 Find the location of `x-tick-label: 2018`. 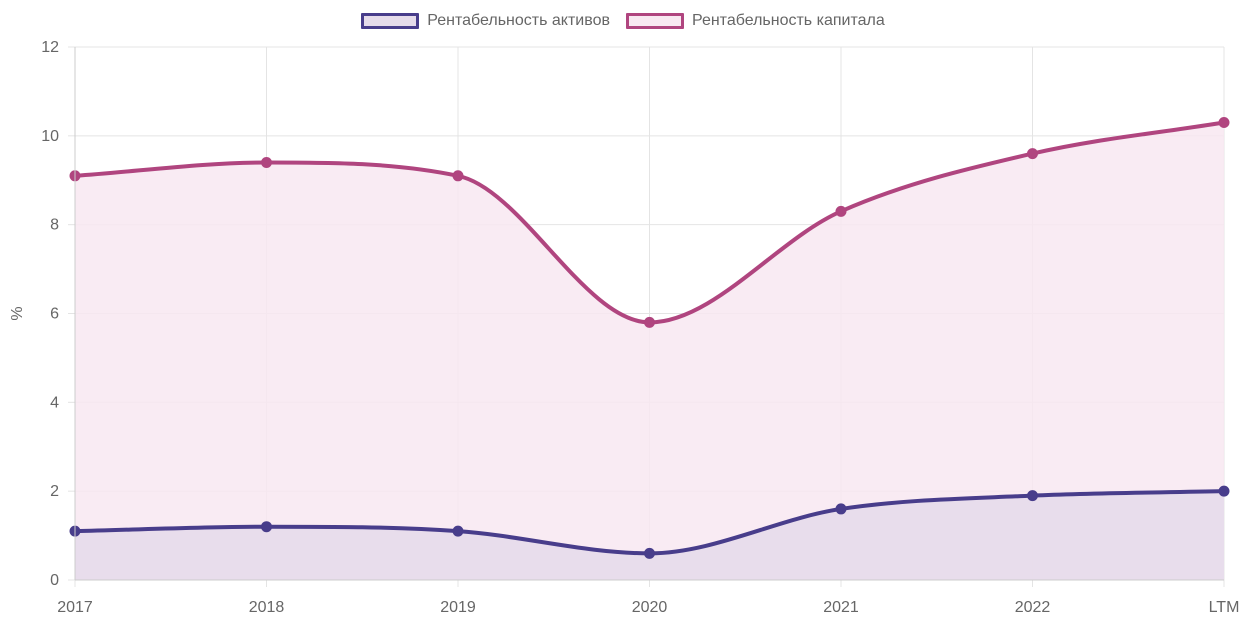

x-tick-label: 2018 is located at coordinates (267, 607).